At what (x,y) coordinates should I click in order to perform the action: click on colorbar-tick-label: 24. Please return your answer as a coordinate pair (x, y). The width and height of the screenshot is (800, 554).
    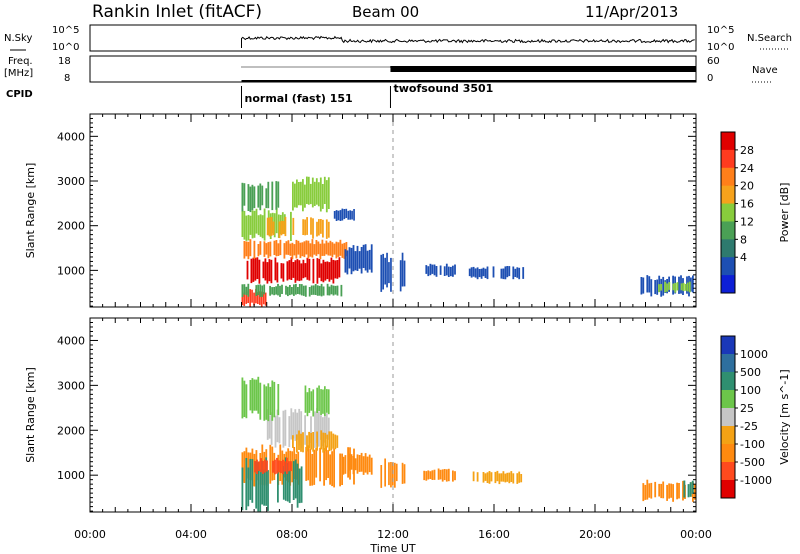
    Looking at the image, I should click on (747, 168).